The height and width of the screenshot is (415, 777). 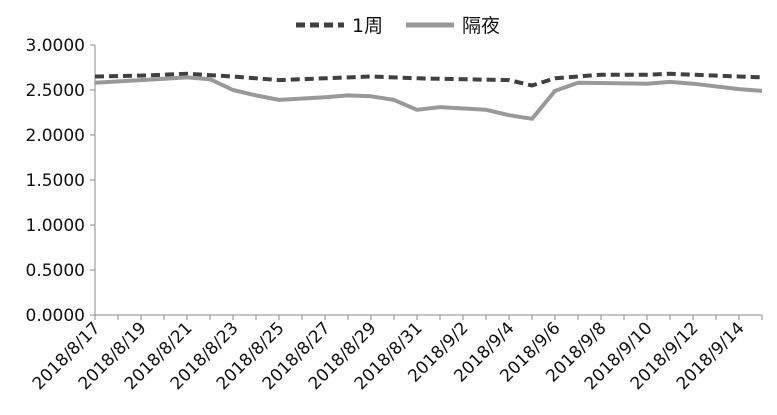 I want to click on y-tick-label: 0.0000, so click(x=55, y=316).